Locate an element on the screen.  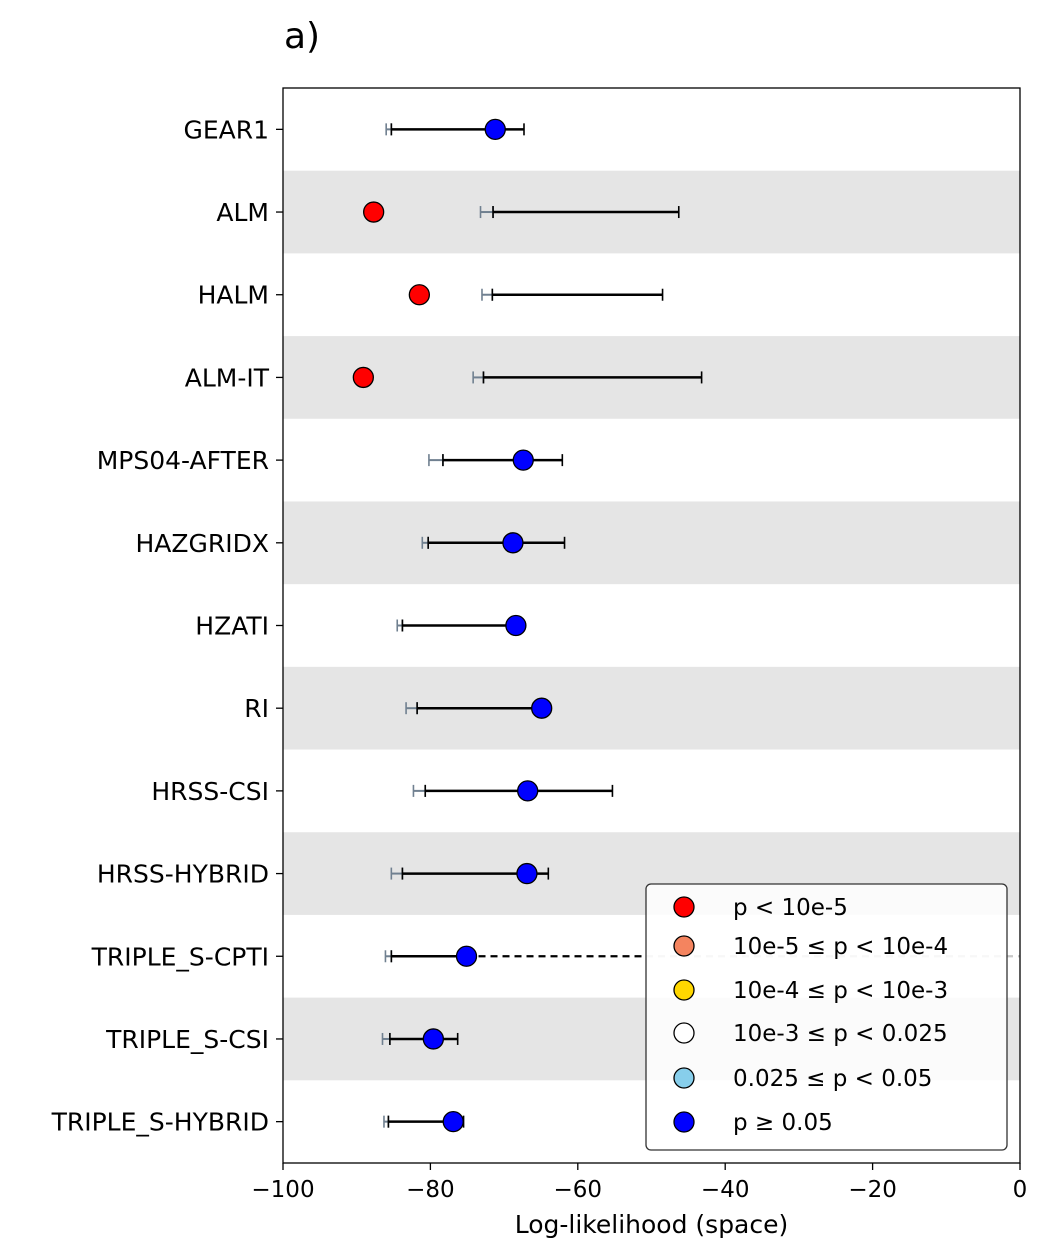
y-tick-label: TRIPLE_S-CPTI is located at coordinates (180, 956).